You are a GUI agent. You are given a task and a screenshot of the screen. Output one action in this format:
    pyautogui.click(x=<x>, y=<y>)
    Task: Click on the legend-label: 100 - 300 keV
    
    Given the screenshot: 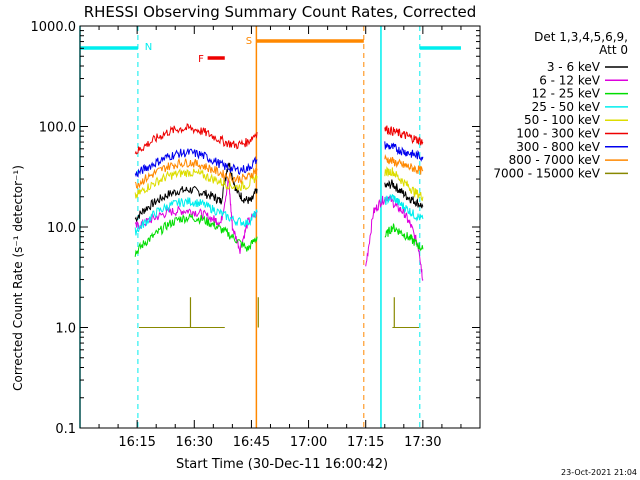 What is the action you would take?
    pyautogui.click(x=558, y=134)
    